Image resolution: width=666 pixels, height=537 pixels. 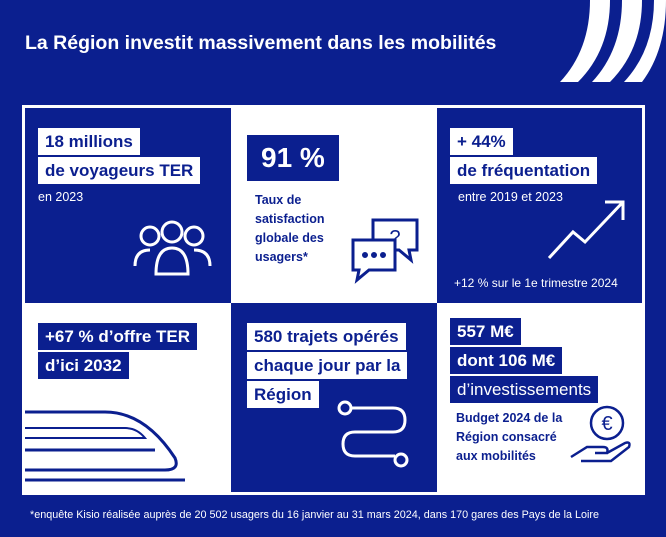 I want to click on highlight: chaque jour par la, so click(x=327, y=365).